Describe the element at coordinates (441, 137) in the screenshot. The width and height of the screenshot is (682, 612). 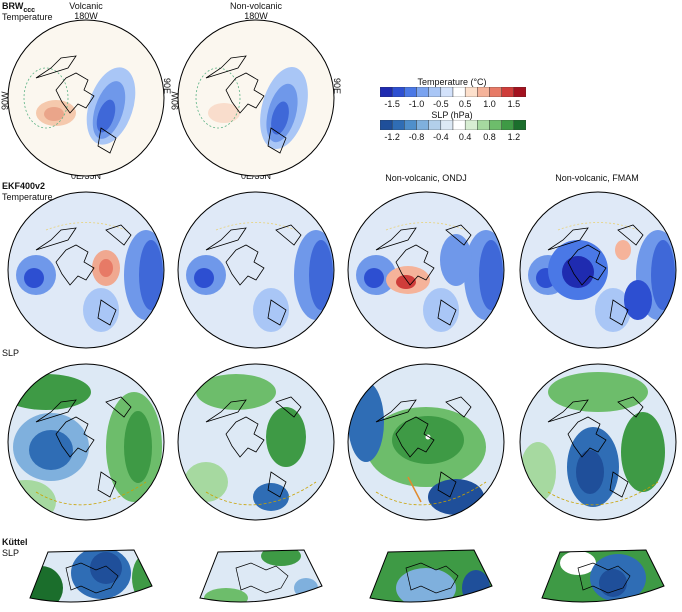
I see `colorbar-tick-label: -0.4` at that location.